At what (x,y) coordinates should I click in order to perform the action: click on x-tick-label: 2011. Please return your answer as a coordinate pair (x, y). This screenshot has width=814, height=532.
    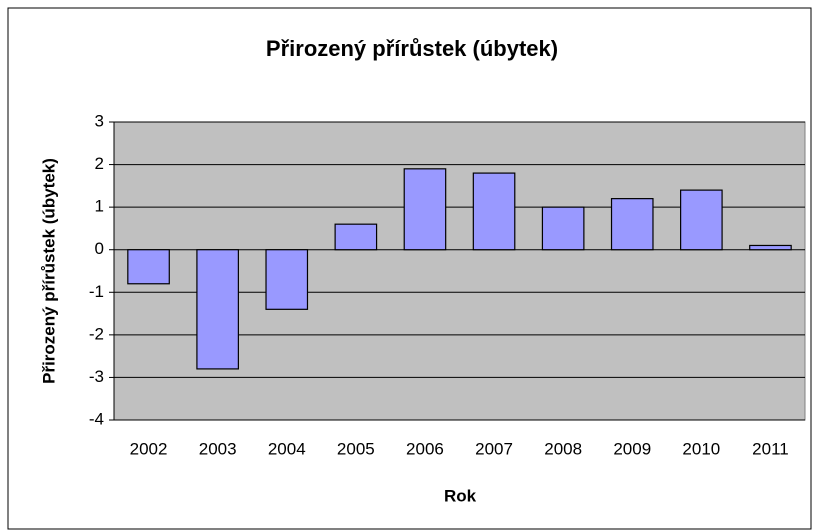
    Looking at the image, I should click on (770, 448).